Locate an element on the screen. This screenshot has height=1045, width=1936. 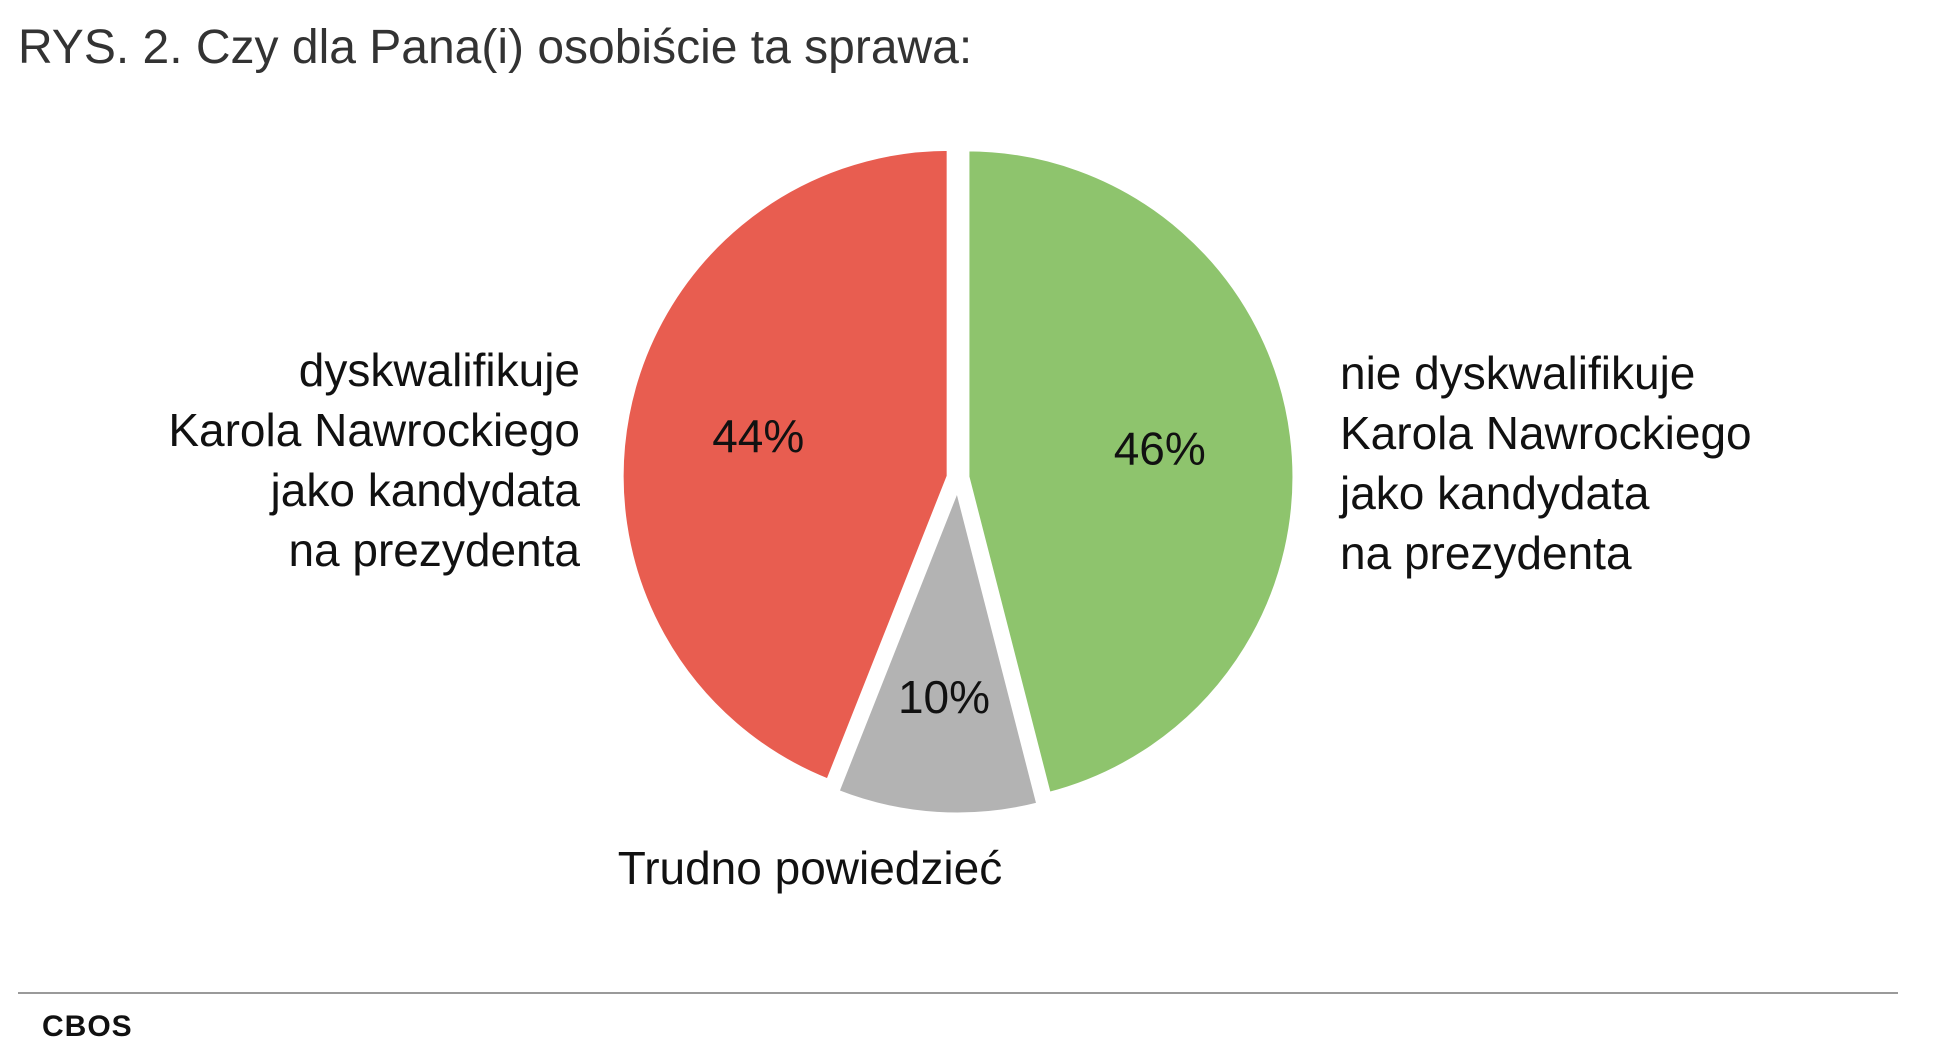
footer-divider is located at coordinates (958, 993).